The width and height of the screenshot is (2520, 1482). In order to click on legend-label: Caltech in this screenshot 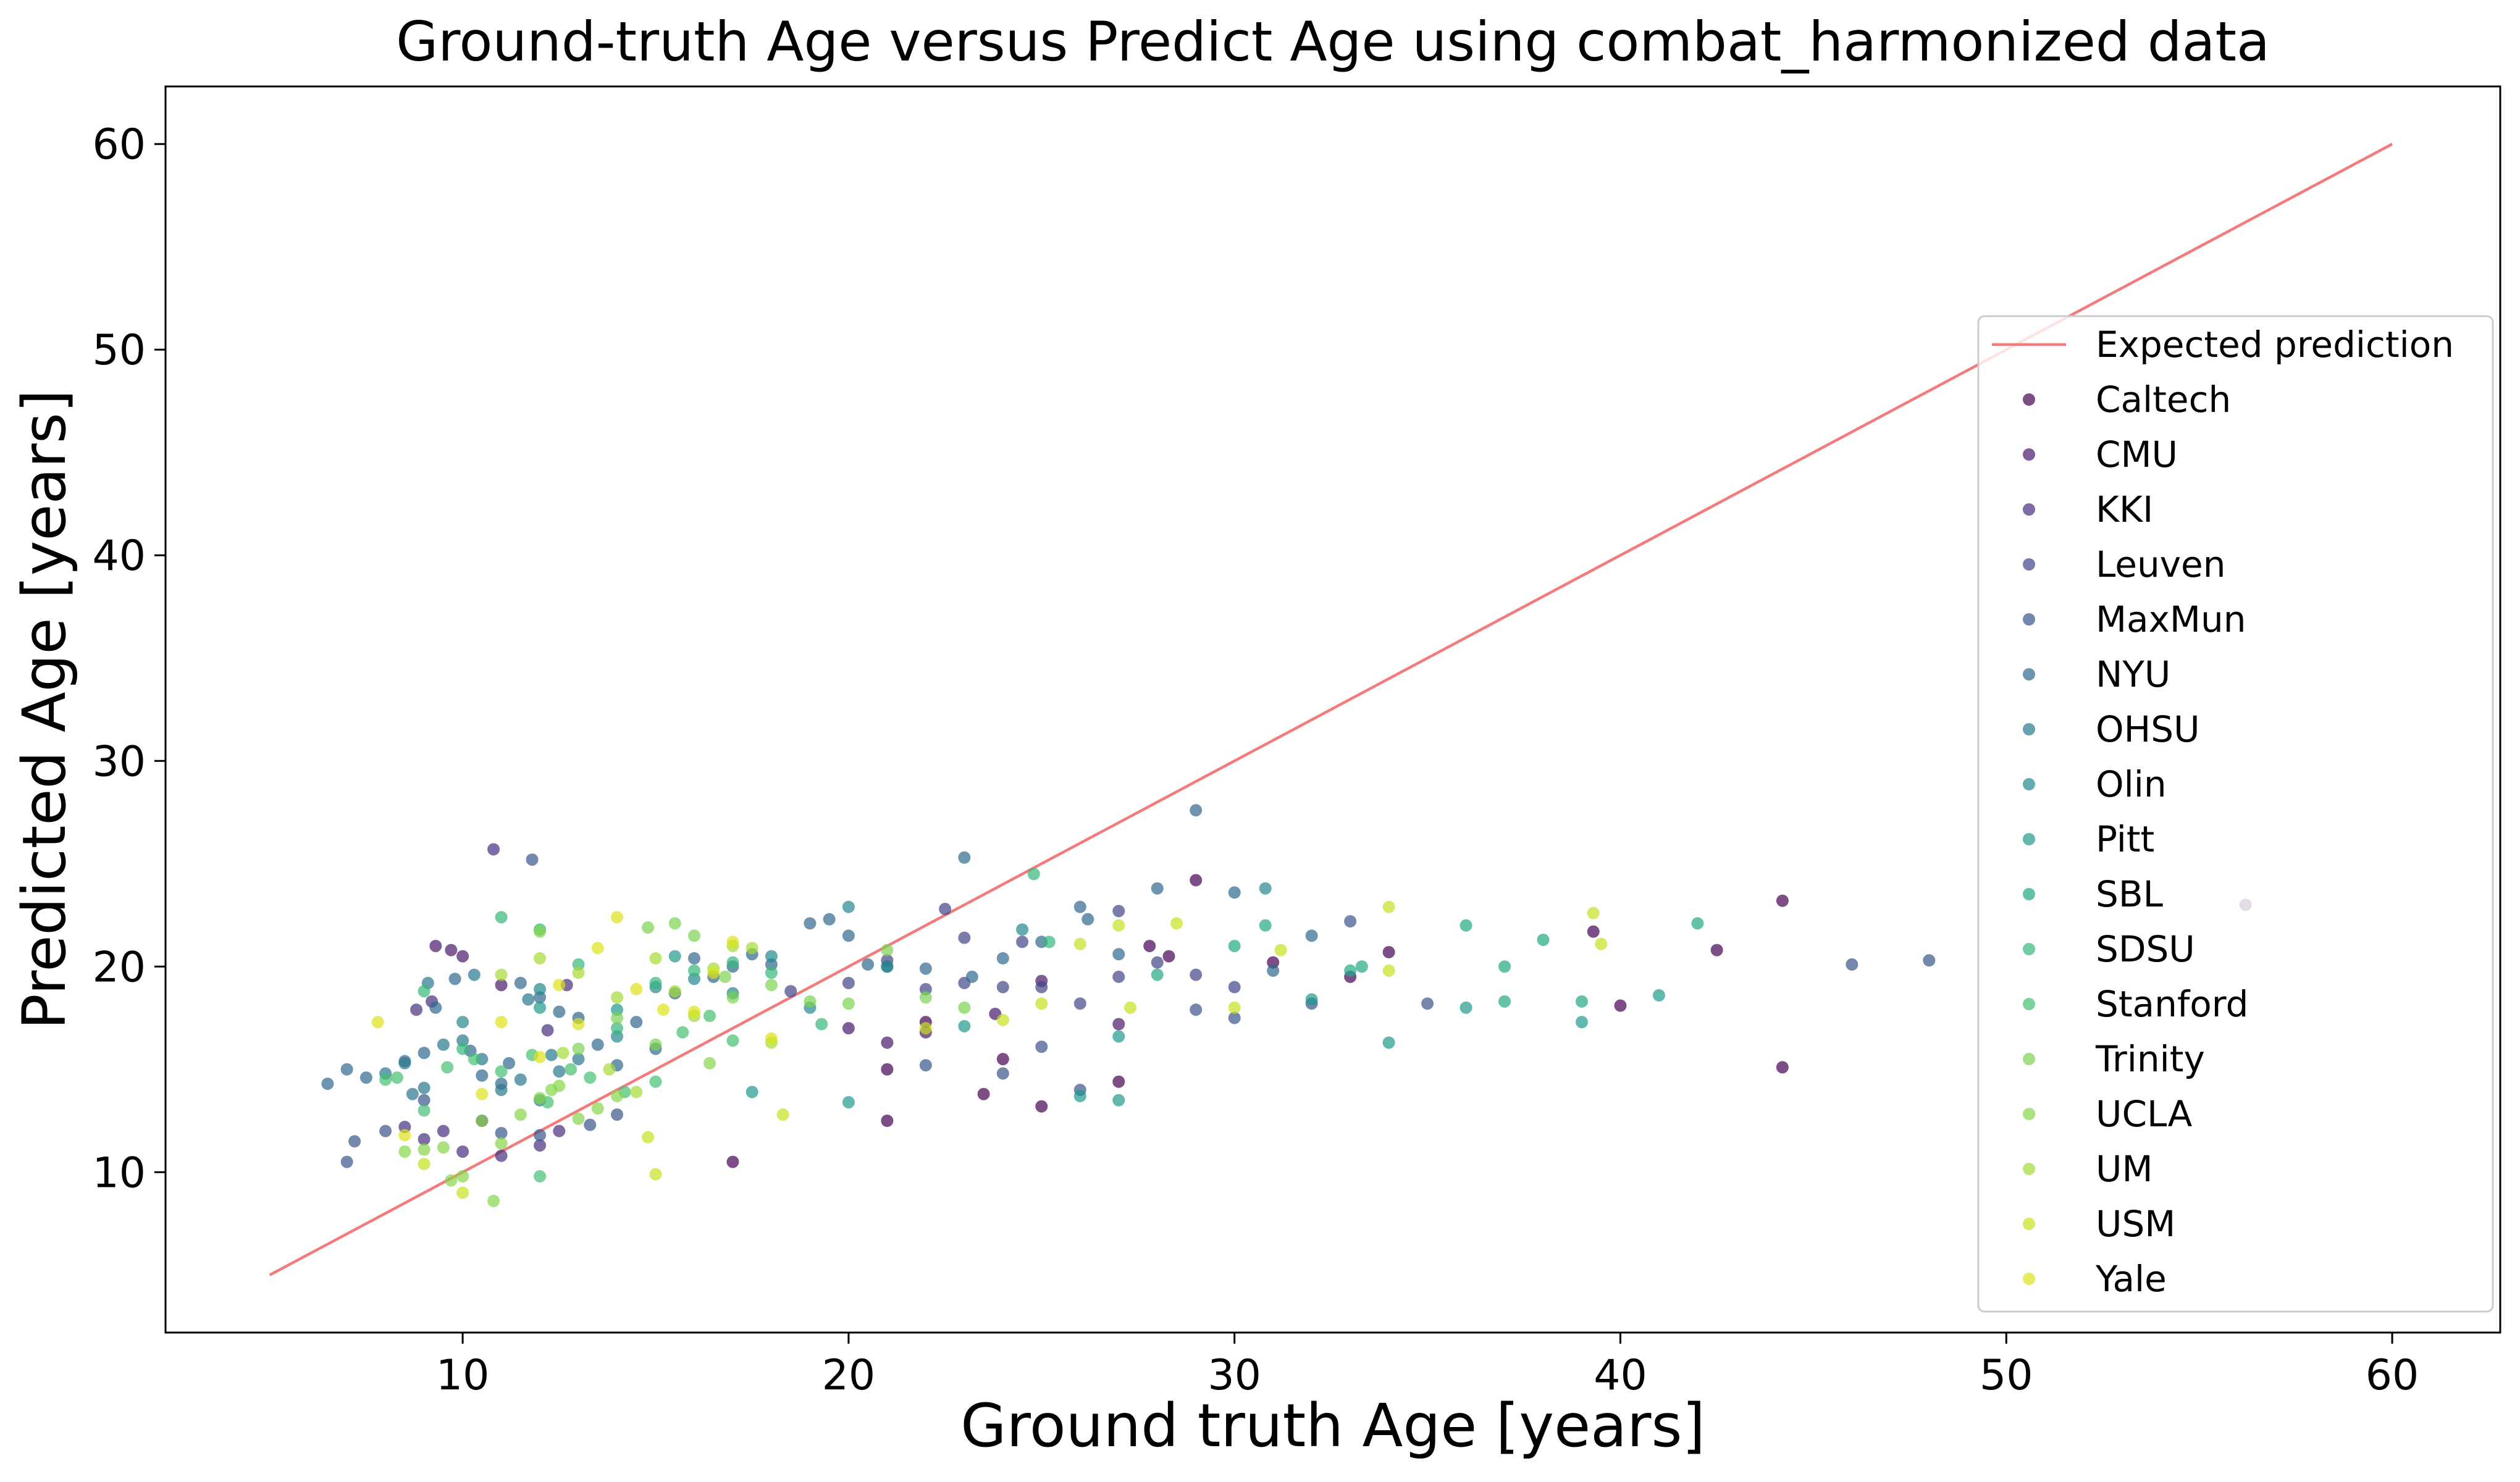, I will do `click(2163, 400)`.